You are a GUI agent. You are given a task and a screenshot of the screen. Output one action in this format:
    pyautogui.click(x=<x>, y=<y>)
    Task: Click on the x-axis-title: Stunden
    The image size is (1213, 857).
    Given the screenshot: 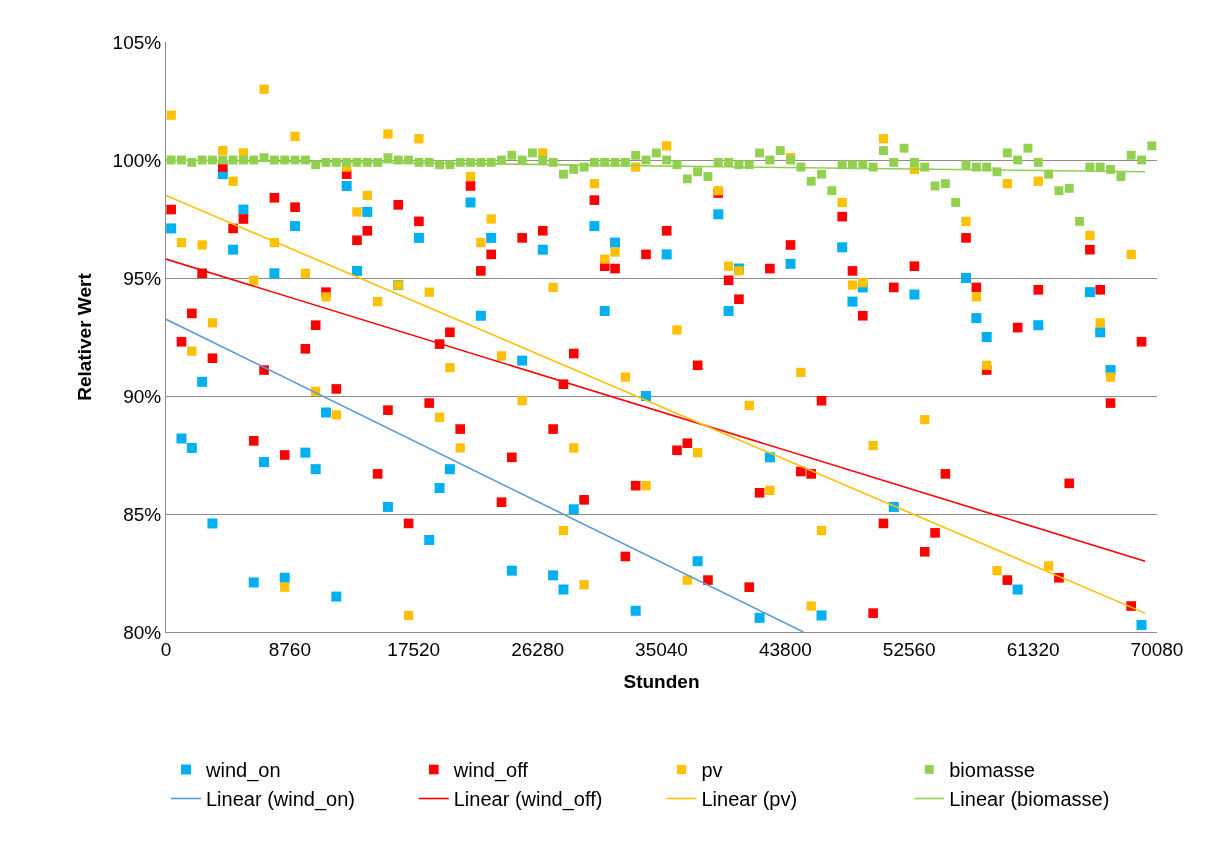 What is the action you would take?
    pyautogui.click(x=661, y=681)
    